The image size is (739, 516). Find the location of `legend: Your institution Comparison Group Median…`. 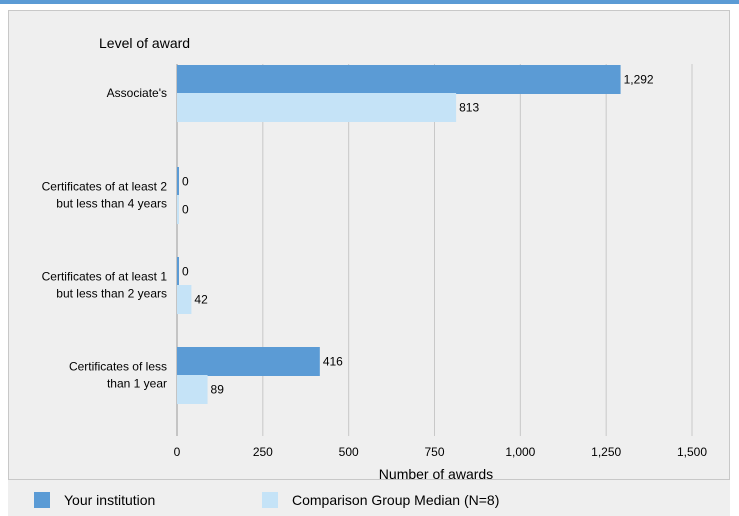

legend: Your institution Comparison Group Median… is located at coordinates (369, 498).